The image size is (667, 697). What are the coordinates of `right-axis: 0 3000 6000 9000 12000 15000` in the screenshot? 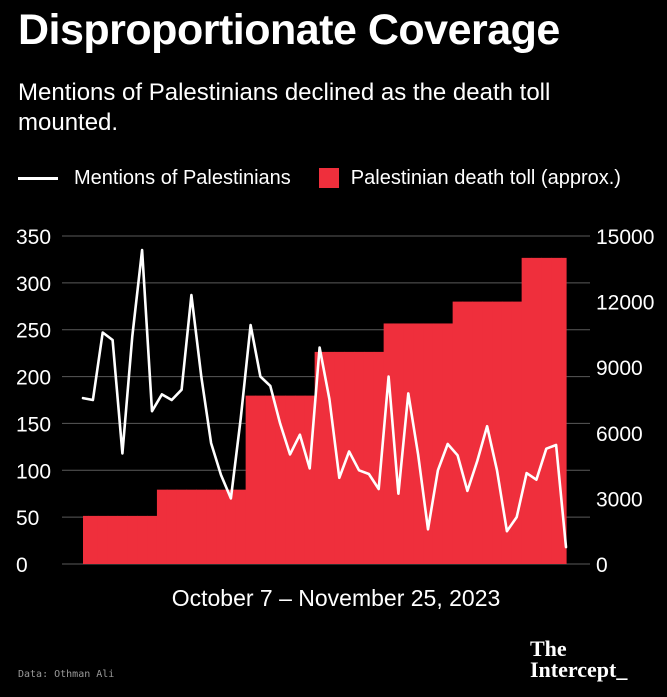 It's located at (625, 401).